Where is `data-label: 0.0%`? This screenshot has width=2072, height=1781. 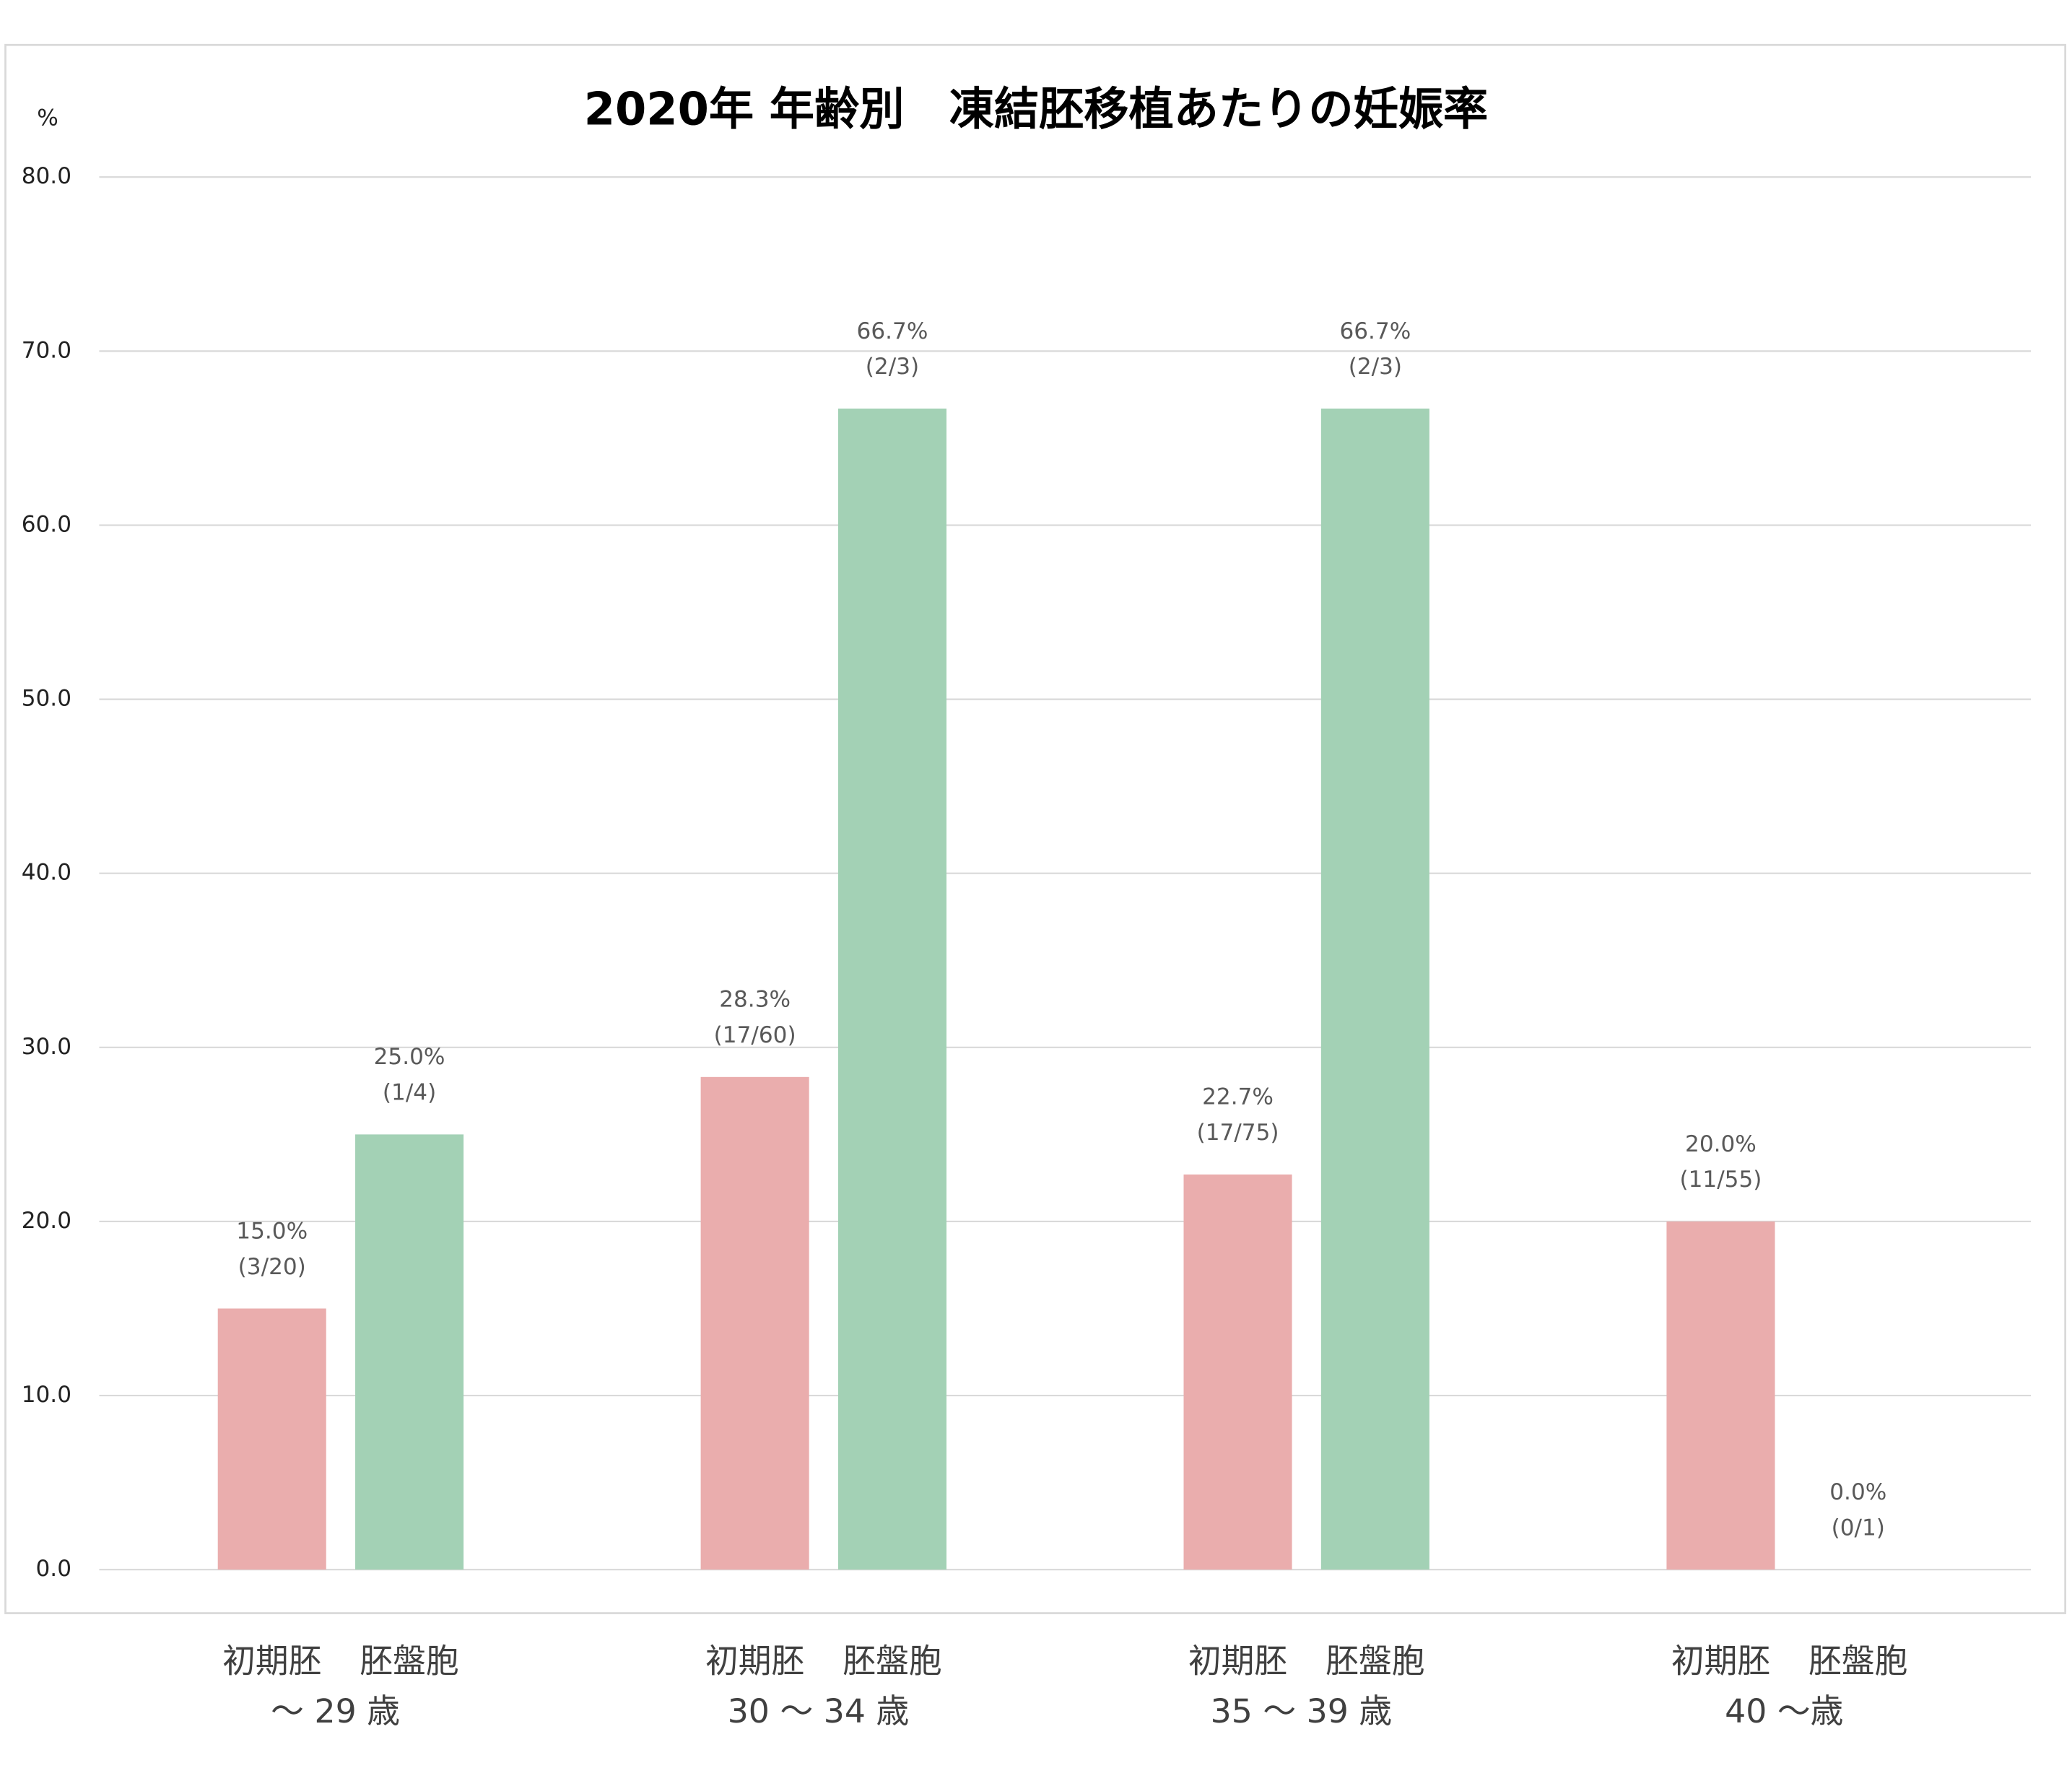 data-label: 0.0% is located at coordinates (1857, 1492).